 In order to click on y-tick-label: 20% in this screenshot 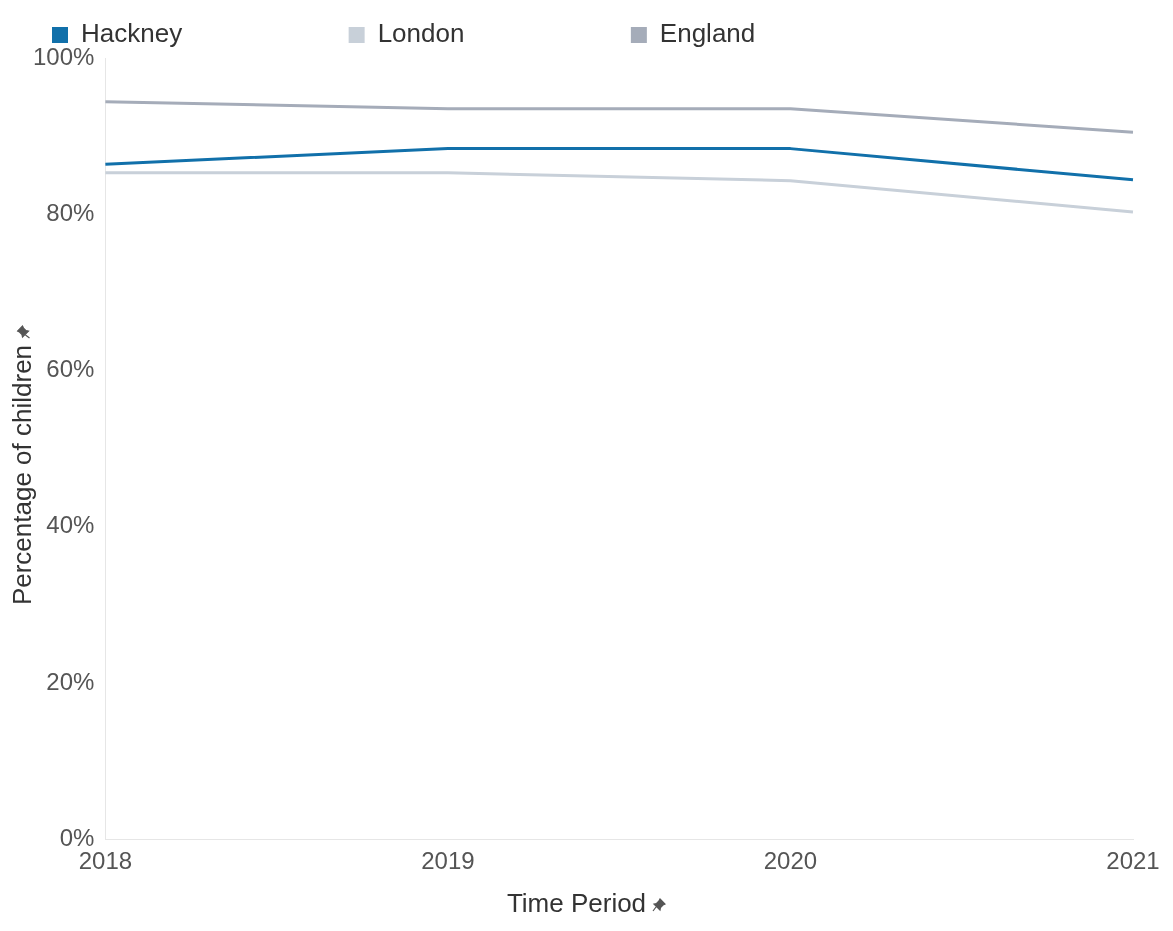, I will do `click(70, 681)`.